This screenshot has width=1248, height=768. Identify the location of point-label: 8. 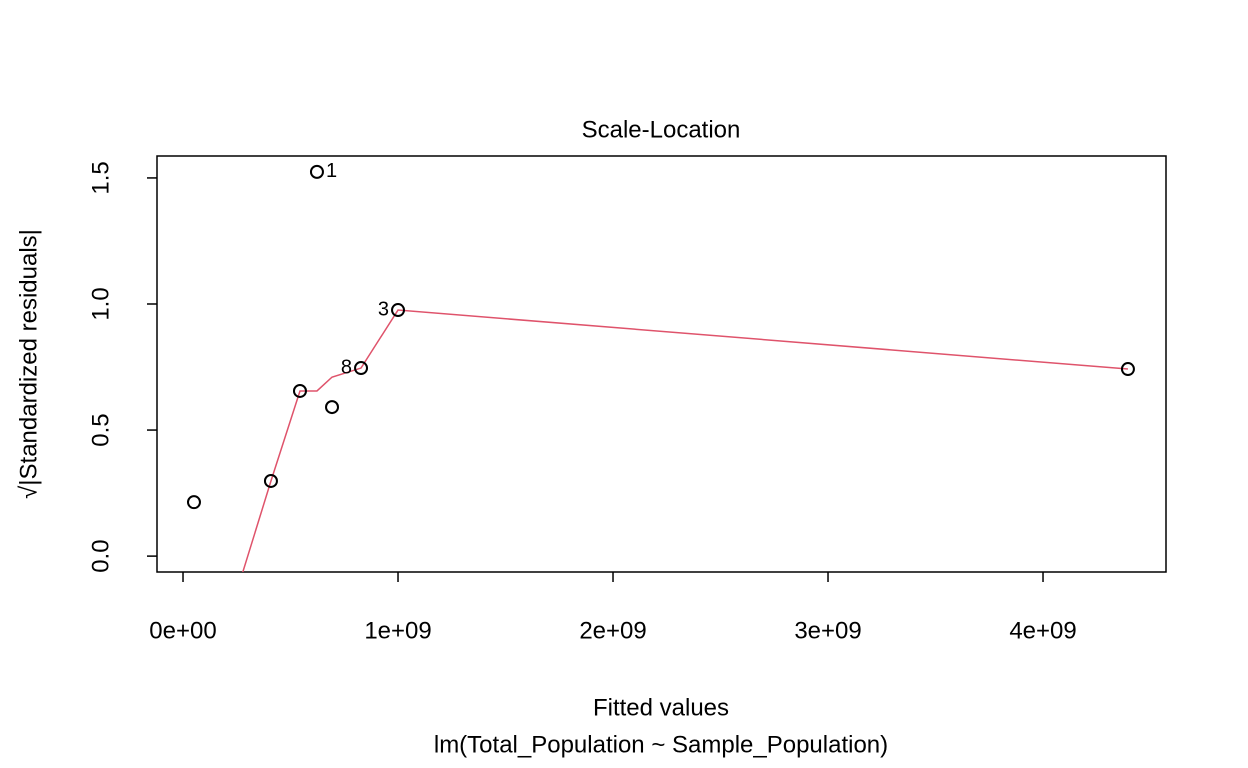
(346, 367).